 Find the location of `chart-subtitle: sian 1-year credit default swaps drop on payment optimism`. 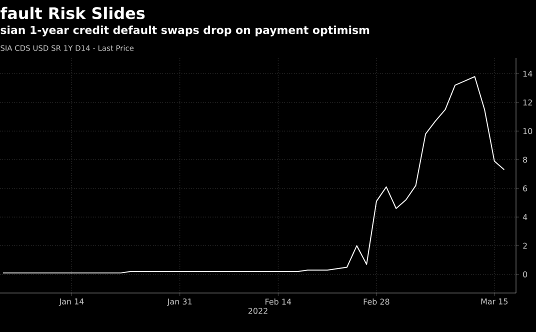

chart-subtitle: sian 1-year credit default swaps drop on payment optimism is located at coordinates (185, 31).